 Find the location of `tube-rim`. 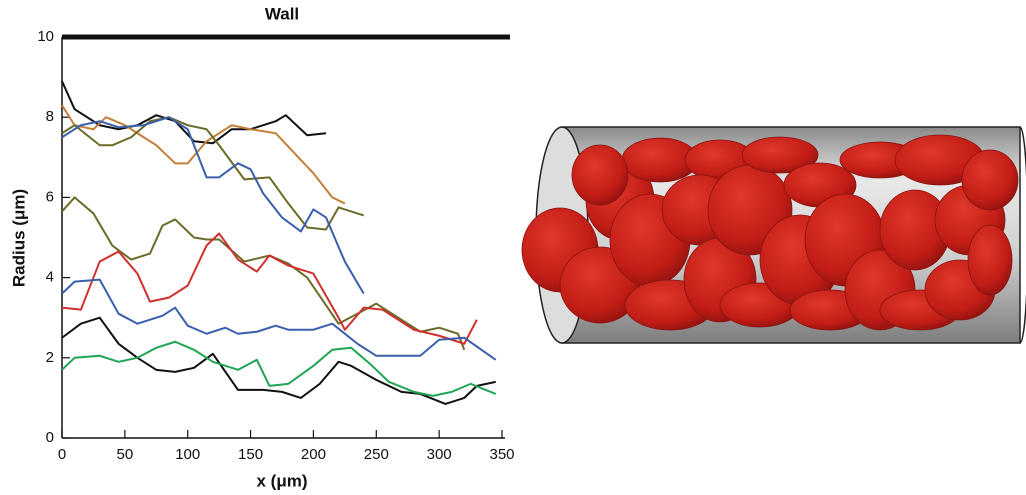

tube-rim is located at coordinates (1022, 235).